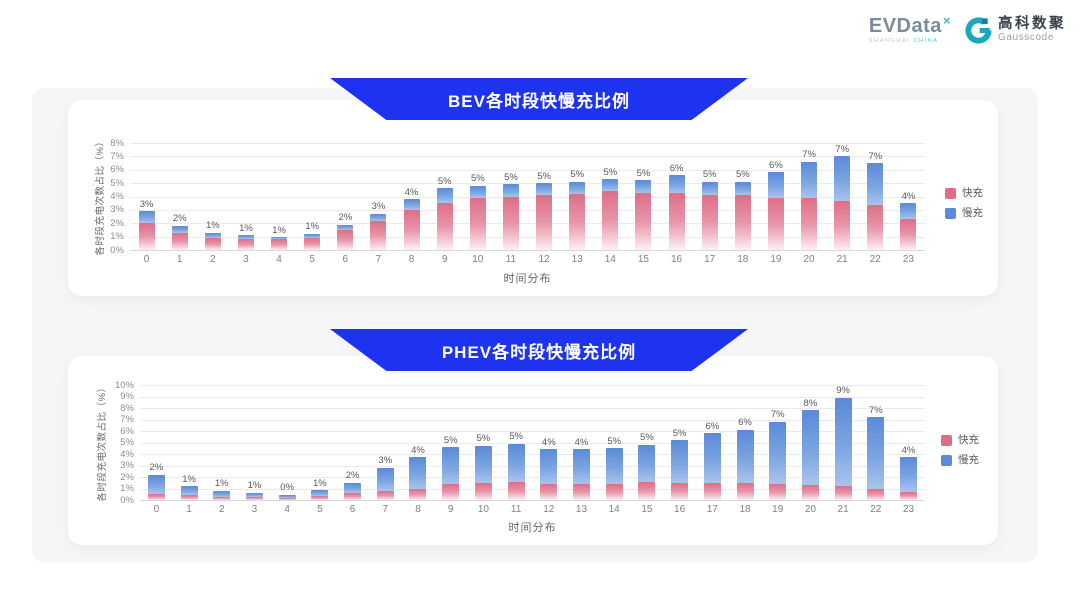  I want to click on y-tick-label: 6%, so click(117, 170).